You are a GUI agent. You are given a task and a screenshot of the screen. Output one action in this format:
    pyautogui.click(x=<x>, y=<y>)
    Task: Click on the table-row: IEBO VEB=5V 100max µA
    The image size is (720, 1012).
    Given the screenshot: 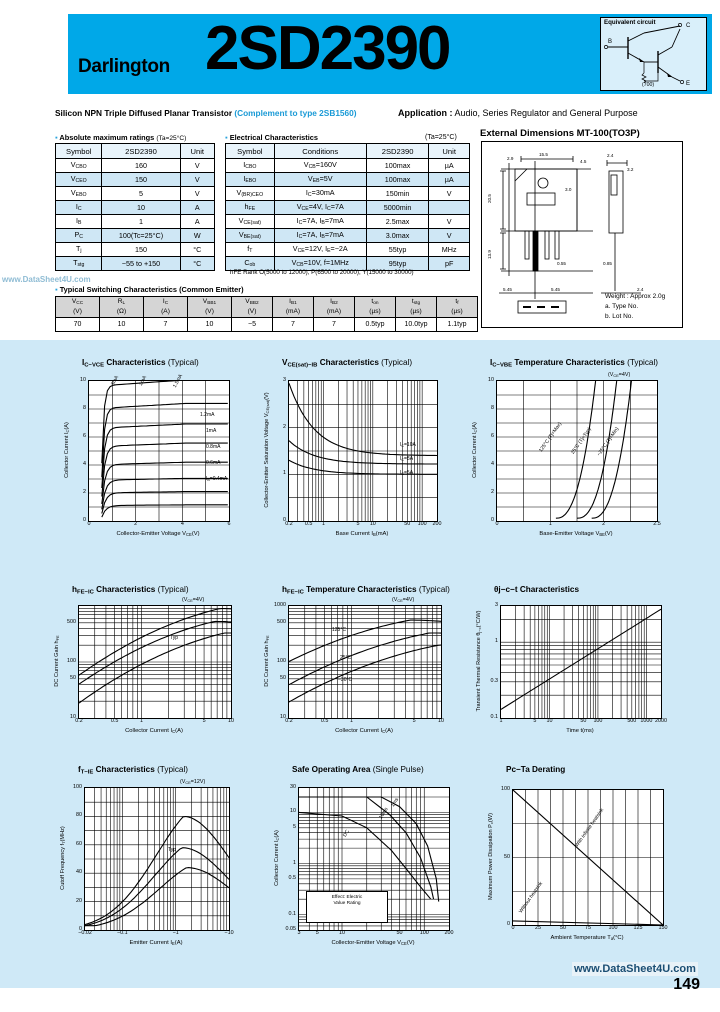 What is the action you would take?
    pyautogui.click(x=347, y=179)
    